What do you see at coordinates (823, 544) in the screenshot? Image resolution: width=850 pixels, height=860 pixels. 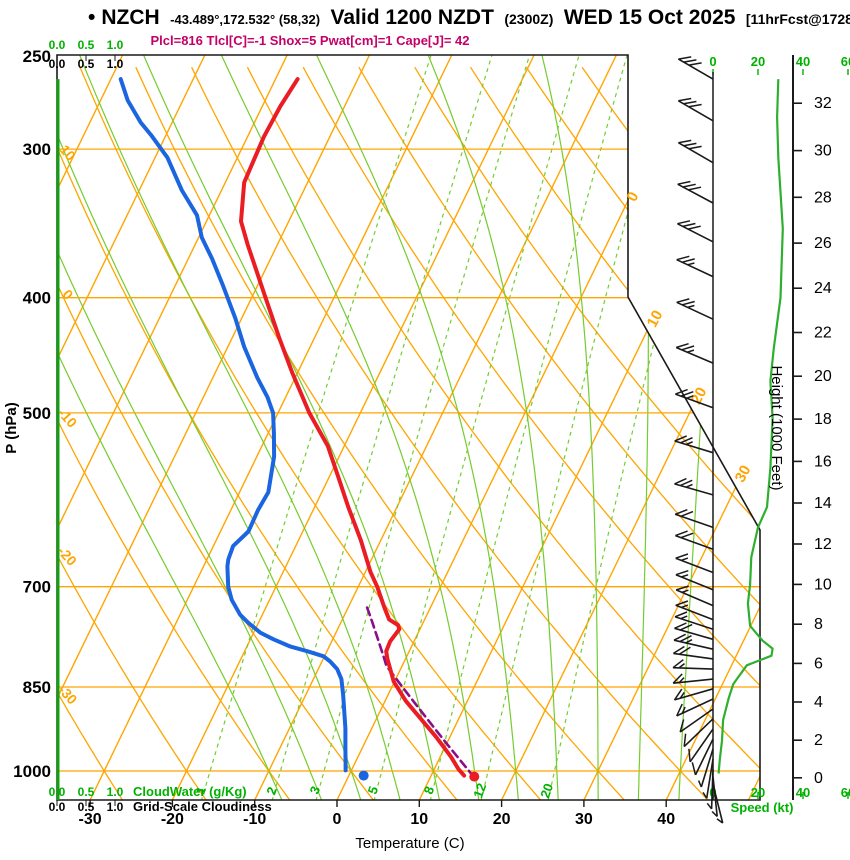 I see `height-tick-label: 12` at bounding box center [823, 544].